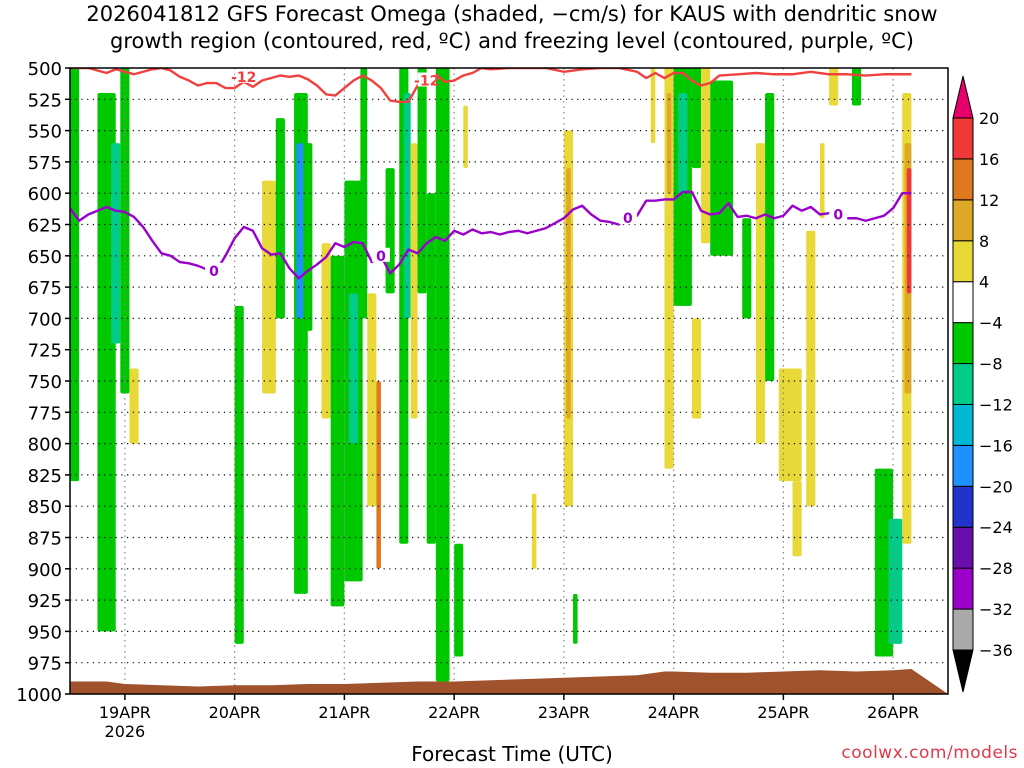  I want to click on xtick-label-23APR: 23APR, so click(564, 712).